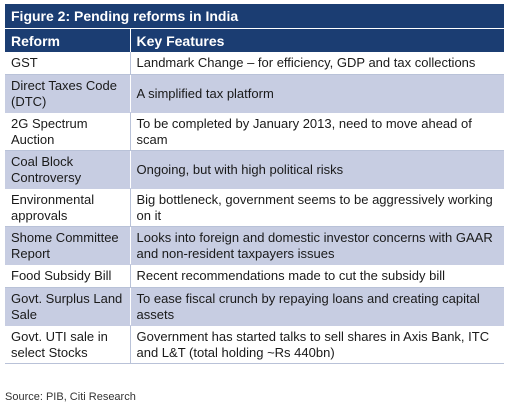 This screenshot has height=419, width=509. Describe the element at coordinates (70, 397) in the screenshot. I see `source-note: Source: PIB, Citi Research` at that location.